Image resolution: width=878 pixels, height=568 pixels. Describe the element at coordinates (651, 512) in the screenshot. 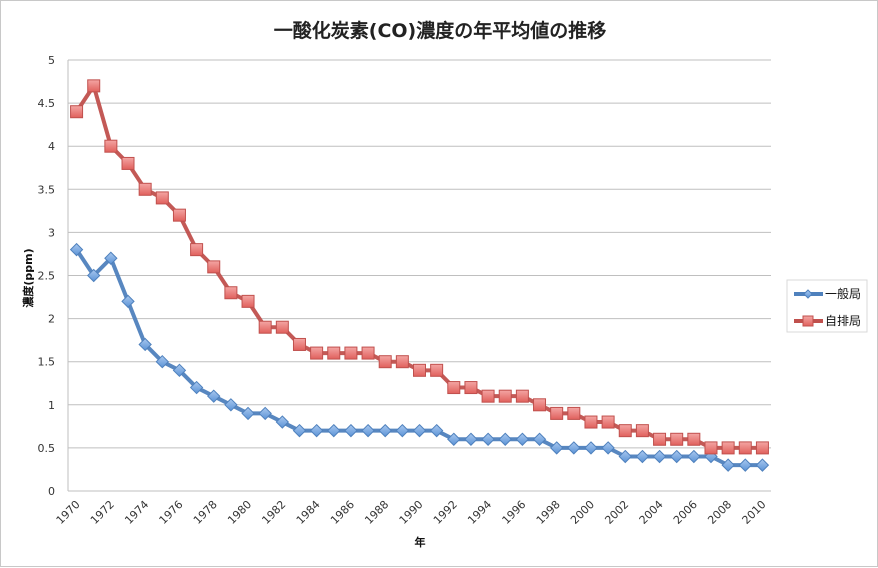

I see `x-tick-label: 2004` at that location.